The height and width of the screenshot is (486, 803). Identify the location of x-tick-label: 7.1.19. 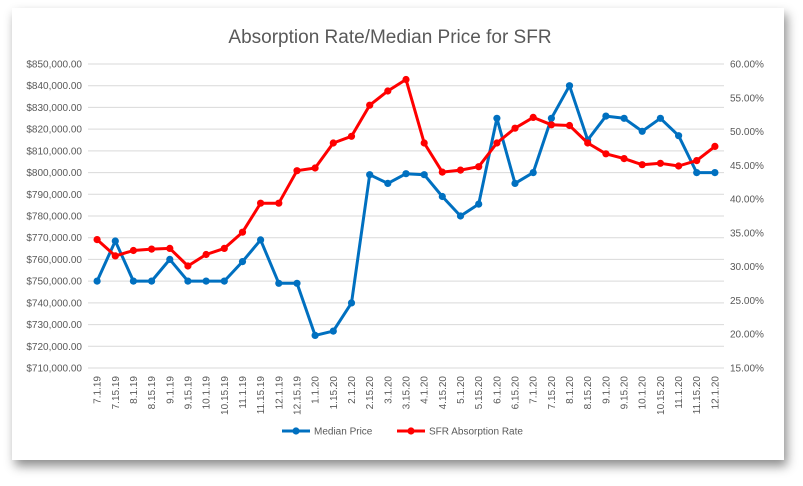
(98, 390).